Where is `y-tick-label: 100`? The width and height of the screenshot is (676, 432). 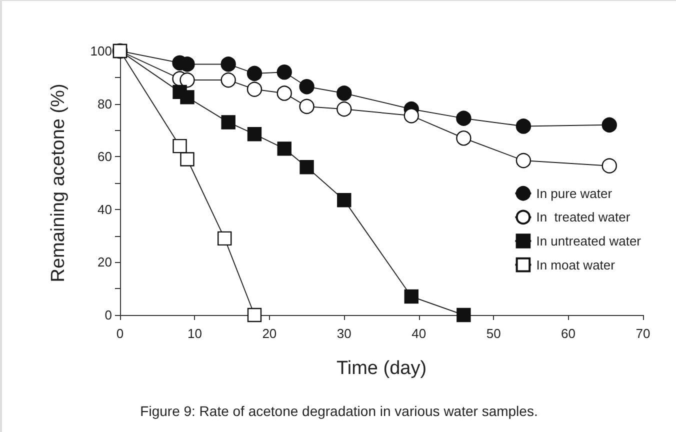
y-tick-label: 100 is located at coordinates (101, 51).